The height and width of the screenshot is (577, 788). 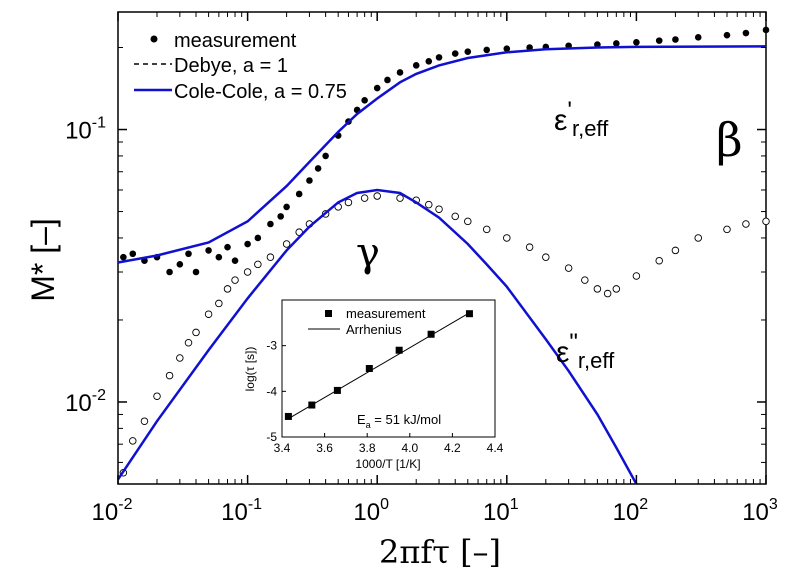 What do you see at coordinates (271, 346) in the screenshot?
I see `inset-y-tick-label: -3` at bounding box center [271, 346].